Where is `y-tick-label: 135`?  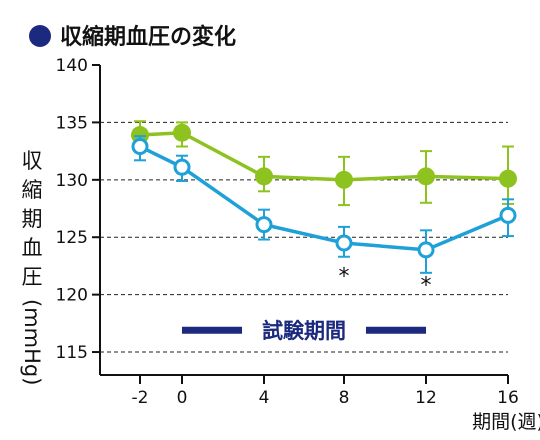
y-tick-label: 135 is located at coordinates (72, 123).